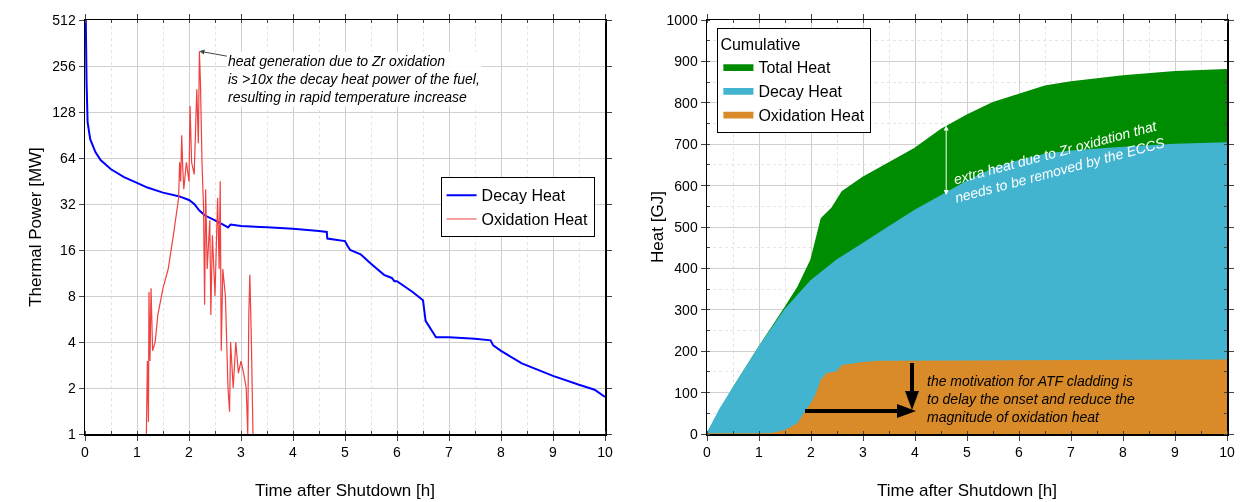  I want to click on y-tick-label: 128, so click(64, 111).